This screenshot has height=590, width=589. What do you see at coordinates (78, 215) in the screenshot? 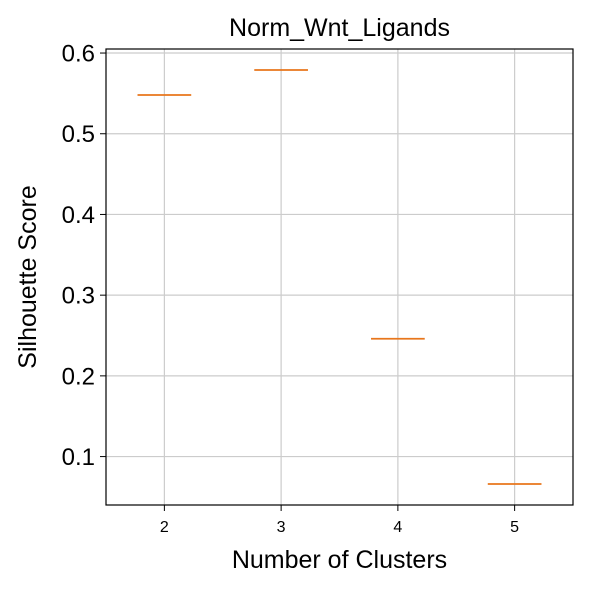
I see `y-tick-label: 0.4` at bounding box center [78, 215].